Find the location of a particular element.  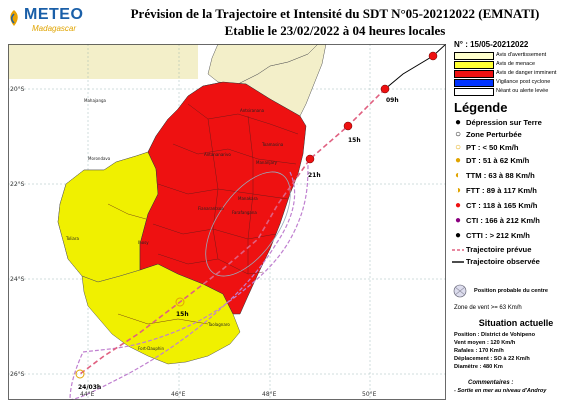

open-circle-icon: ○ is located at coordinates (458, 134).